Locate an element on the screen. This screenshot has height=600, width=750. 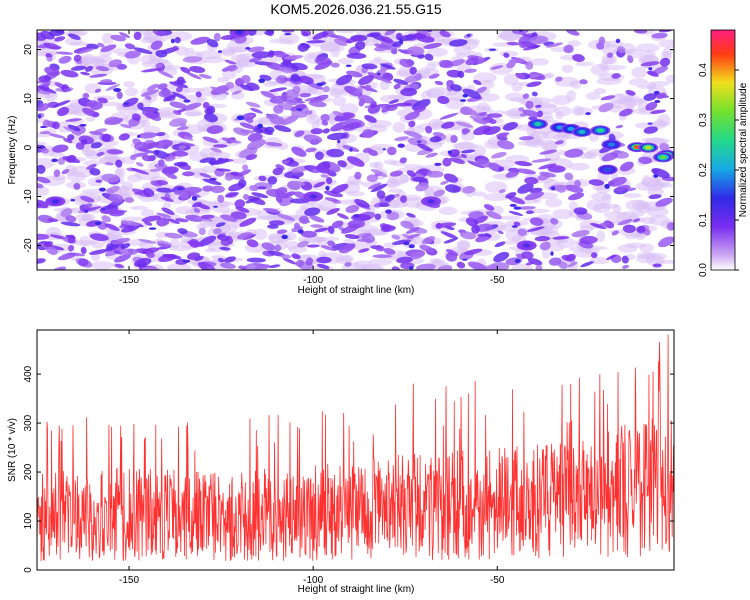
top-y-axis-label: Frequency (Hz) is located at coordinates (12, 150).